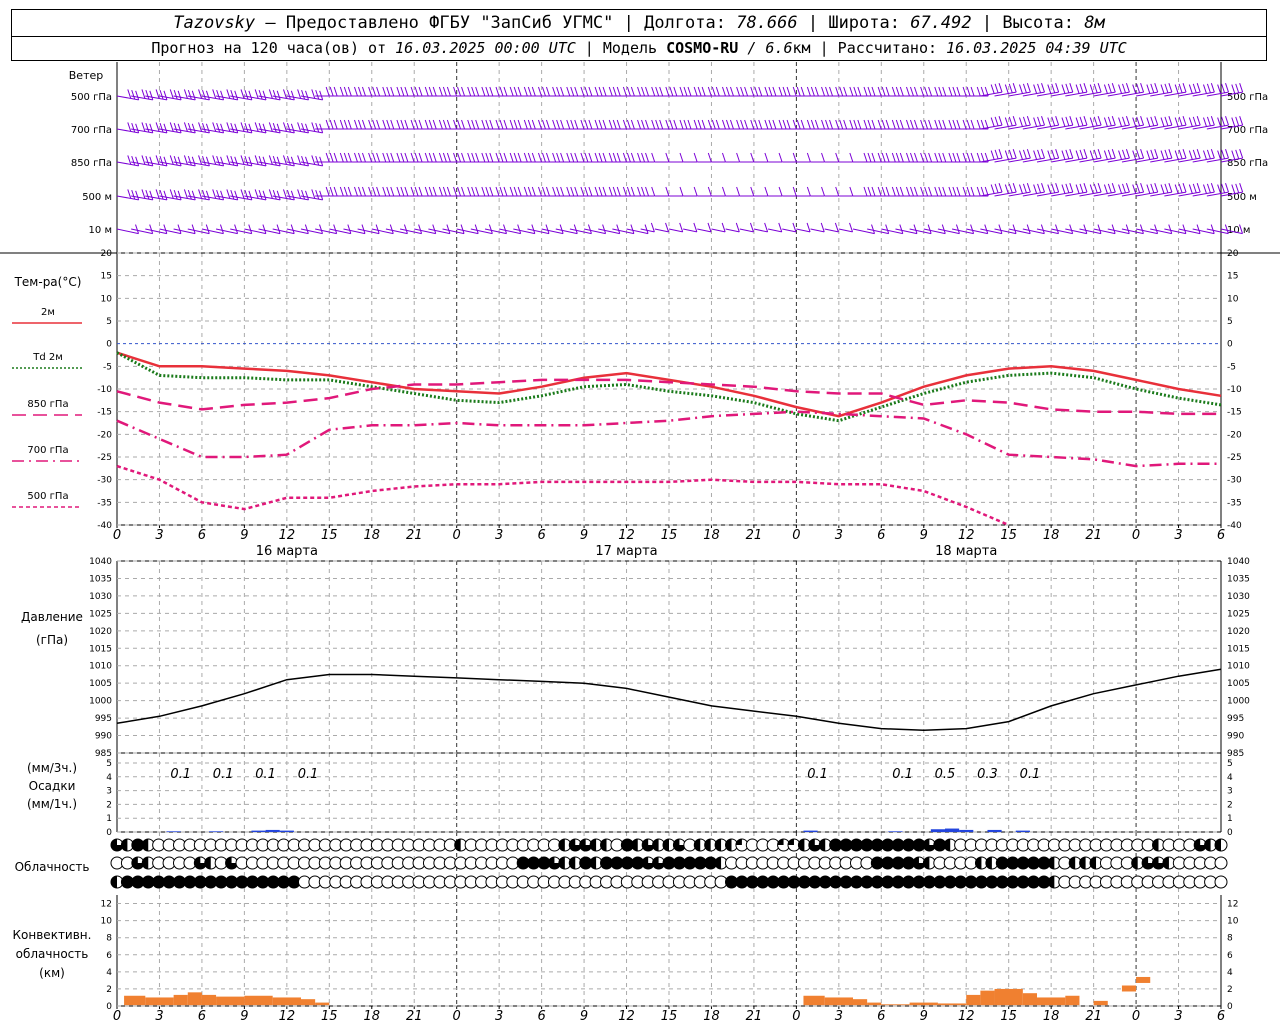 Image resolution: width=1280 pixels, height=1024 pixels. Describe the element at coordinates (52, 954) in the screenshot. I see `conv-label: облачность` at that location.